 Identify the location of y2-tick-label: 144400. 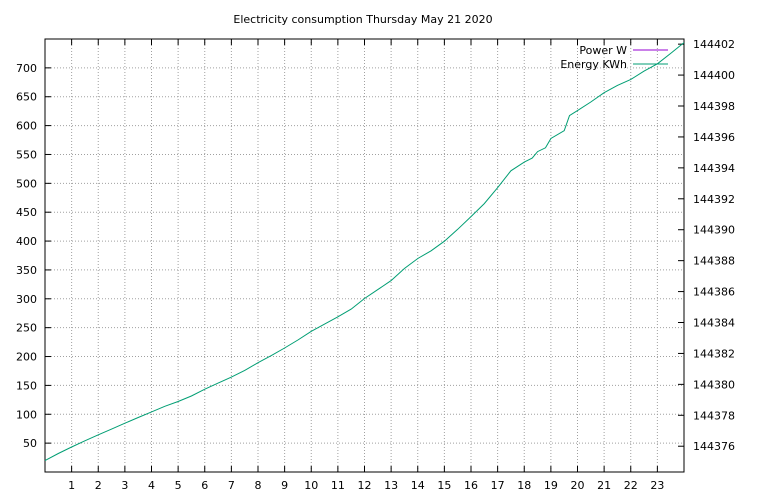
(714, 75).